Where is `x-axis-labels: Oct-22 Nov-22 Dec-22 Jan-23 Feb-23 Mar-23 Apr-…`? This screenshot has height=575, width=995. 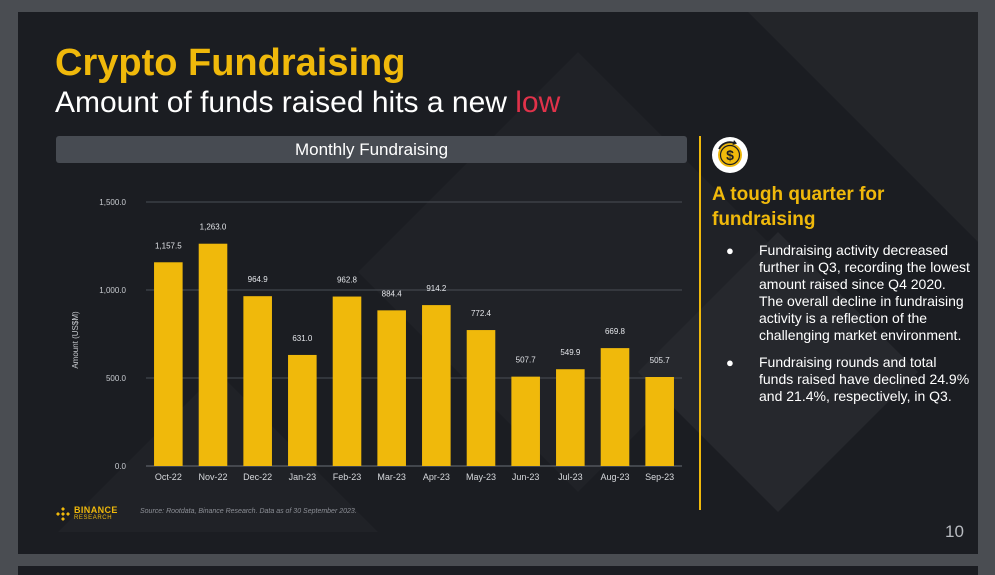 x-axis-labels: Oct-22 Nov-22 Dec-22 Jan-23 Feb-23 Mar-23 Apr-… is located at coordinates (414, 477).